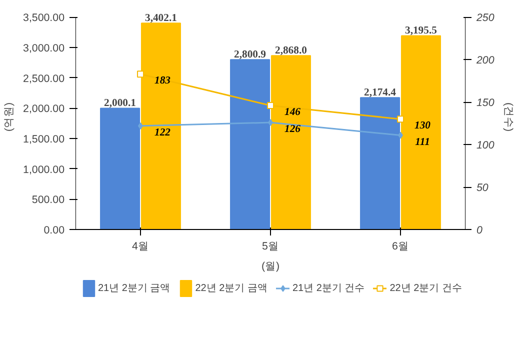 The image size is (520, 363). What do you see at coordinates (426, 288) in the screenshot?
I see `legend-label: 22년 2분기 건수` at bounding box center [426, 288].